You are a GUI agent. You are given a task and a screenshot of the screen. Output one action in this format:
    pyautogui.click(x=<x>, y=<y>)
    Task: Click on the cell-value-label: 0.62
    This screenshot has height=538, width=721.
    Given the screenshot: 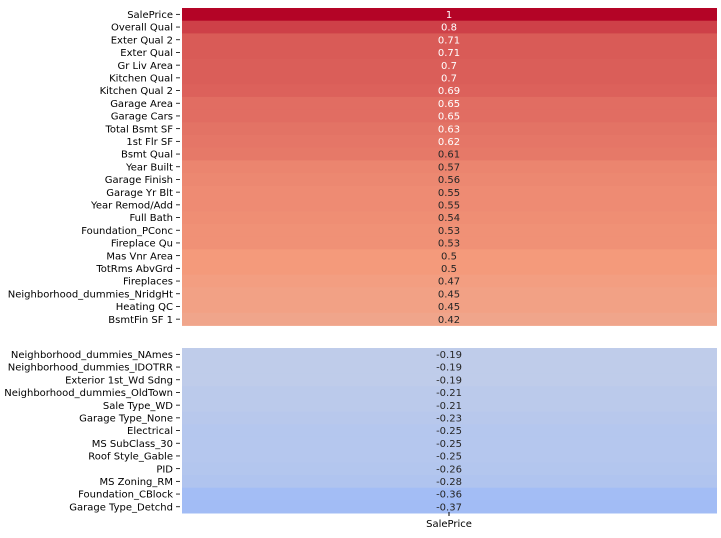 What is the action you would take?
    pyautogui.click(x=449, y=142)
    